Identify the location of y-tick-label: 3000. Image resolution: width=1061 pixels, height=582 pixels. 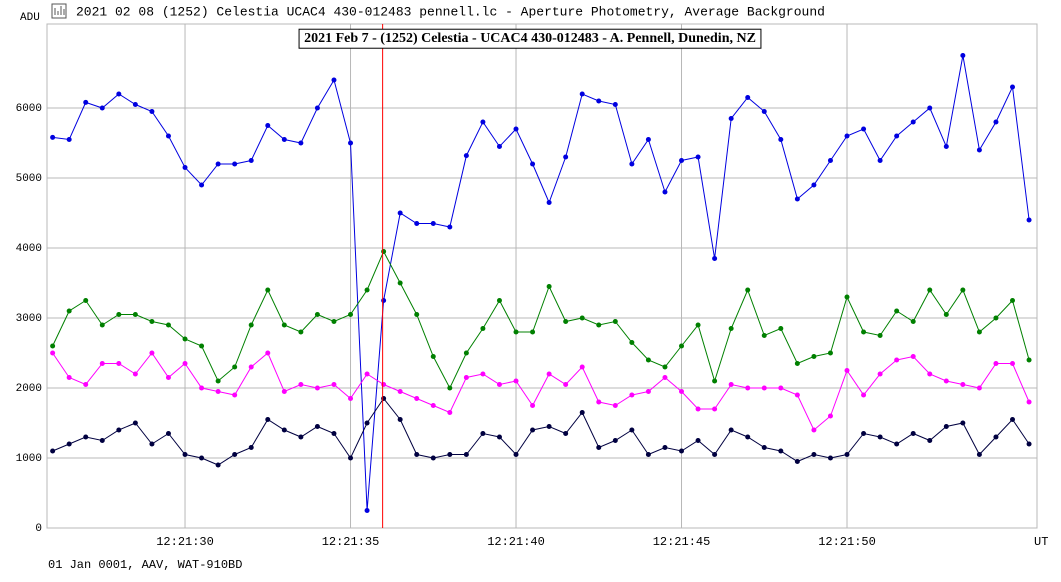
(29, 319).